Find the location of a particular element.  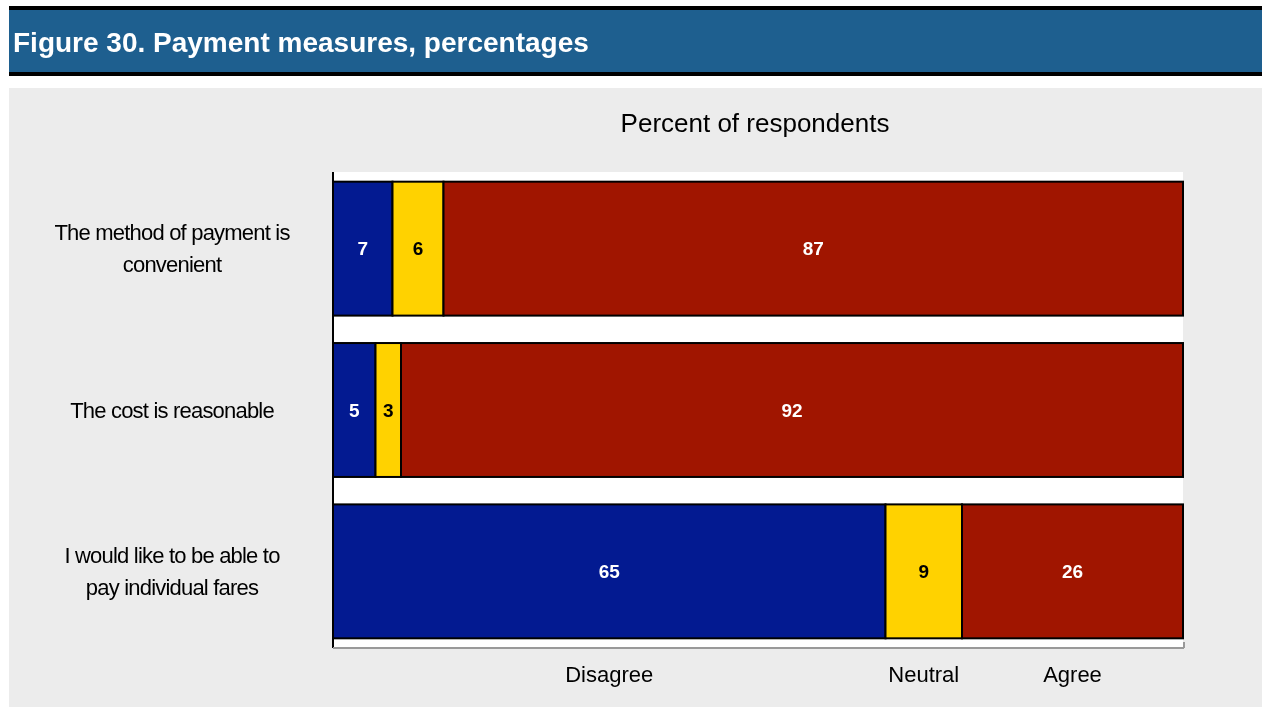

y-tick-label: The cost is reasonable is located at coordinates (172, 410).